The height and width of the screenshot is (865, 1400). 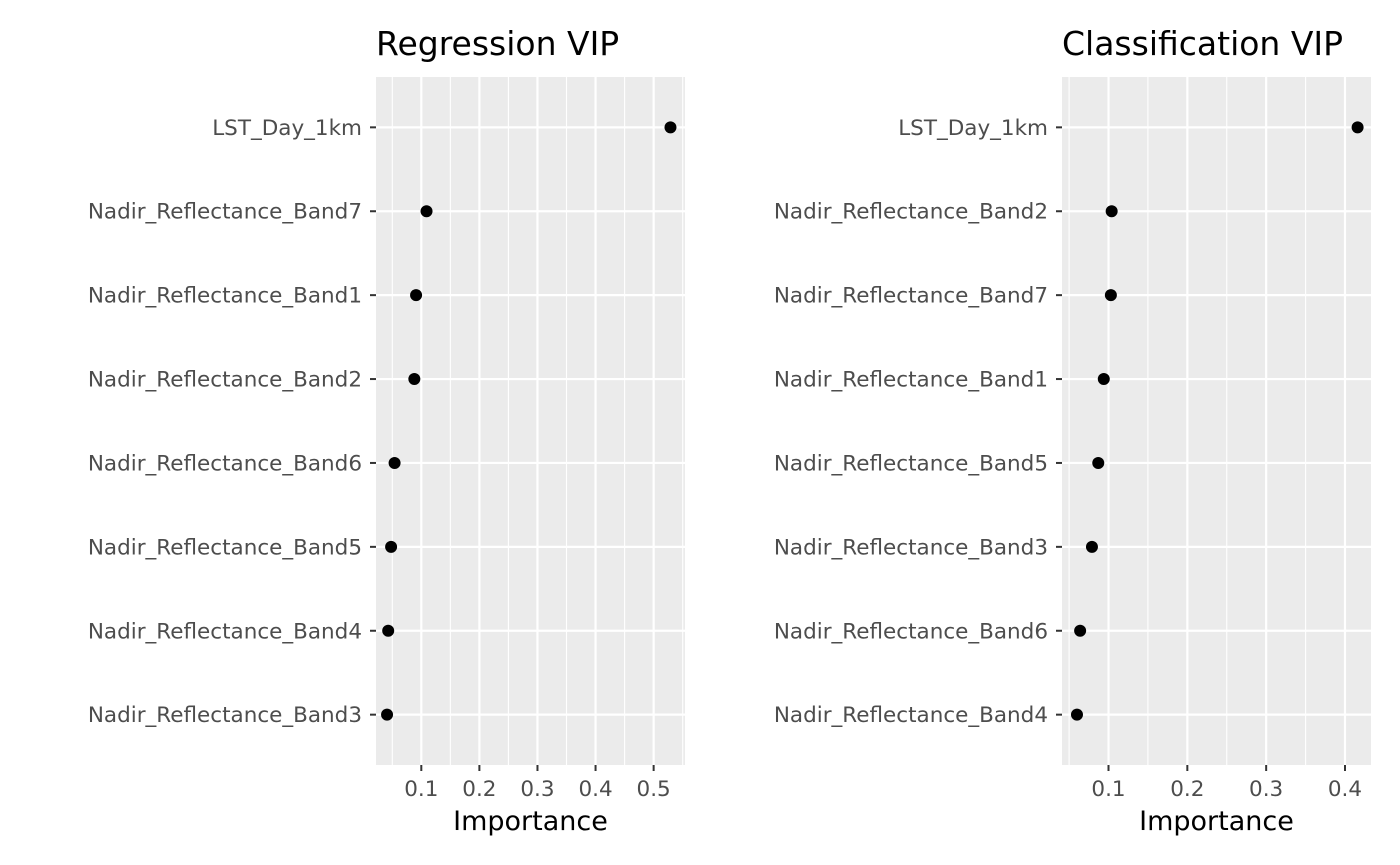 I want to click on classification-x-tick-label: 0.1, so click(x=1108, y=789).